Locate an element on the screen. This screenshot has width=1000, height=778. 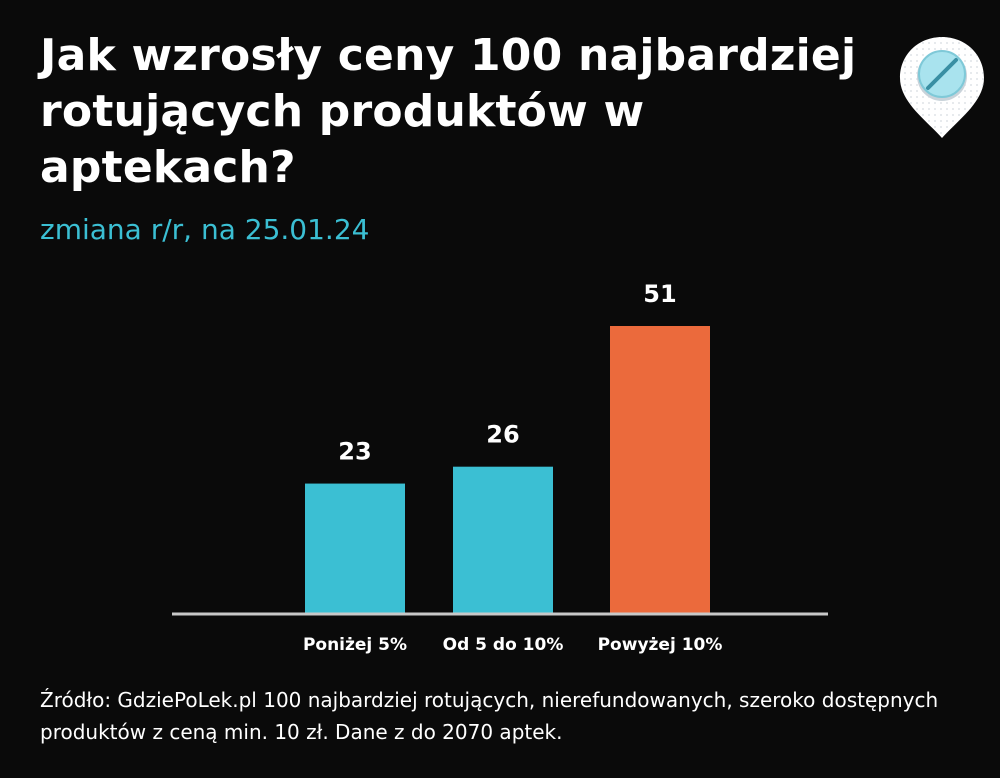
category-label: Poniżej 5% is located at coordinates (355, 645).